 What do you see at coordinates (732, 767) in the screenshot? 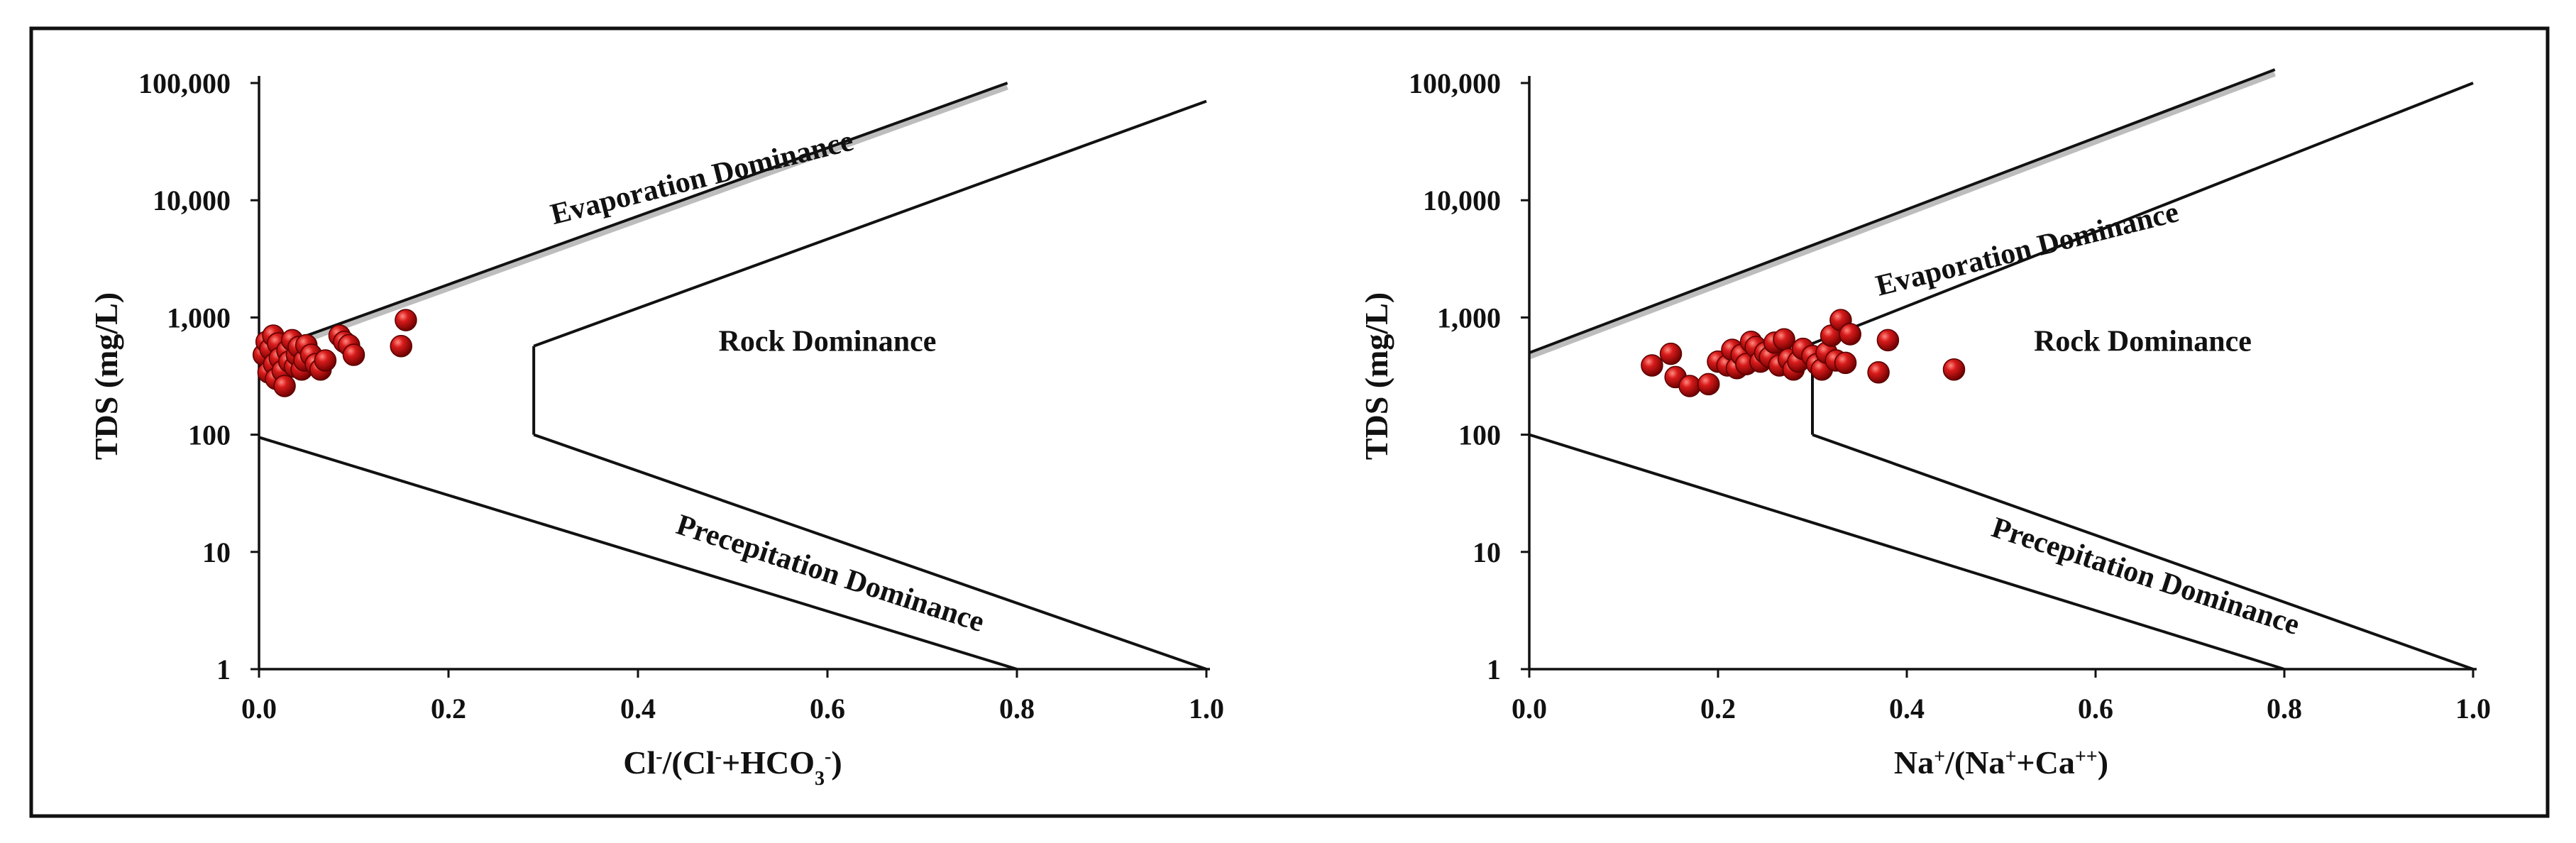
I see `x-axis-label: Cl-/(Cl-+HCO3-)` at bounding box center [732, 767].